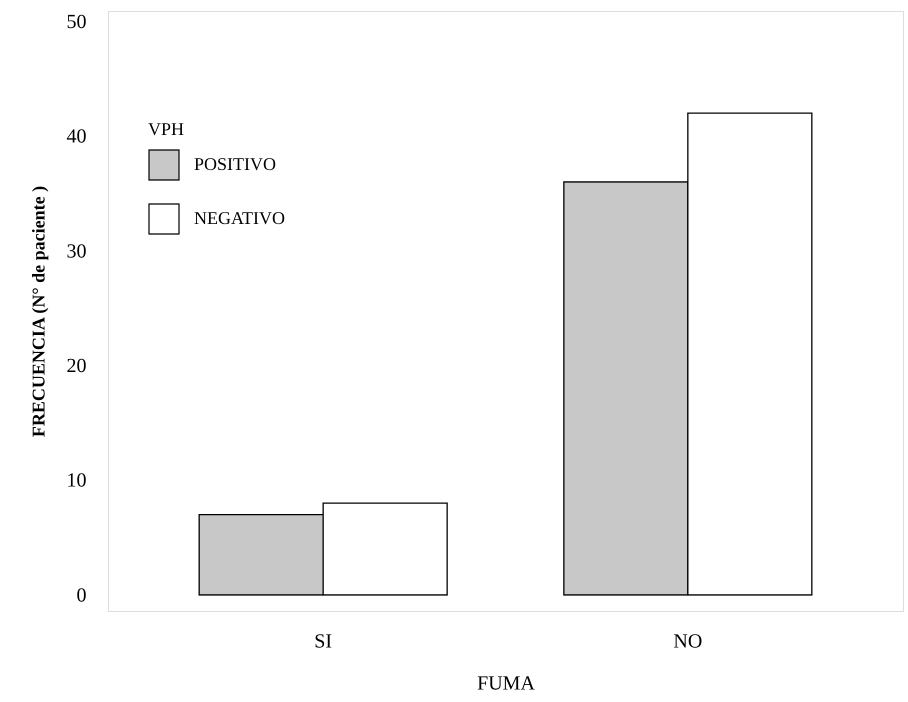  I want to click on legend-label: NEGATIVO, so click(239, 218).